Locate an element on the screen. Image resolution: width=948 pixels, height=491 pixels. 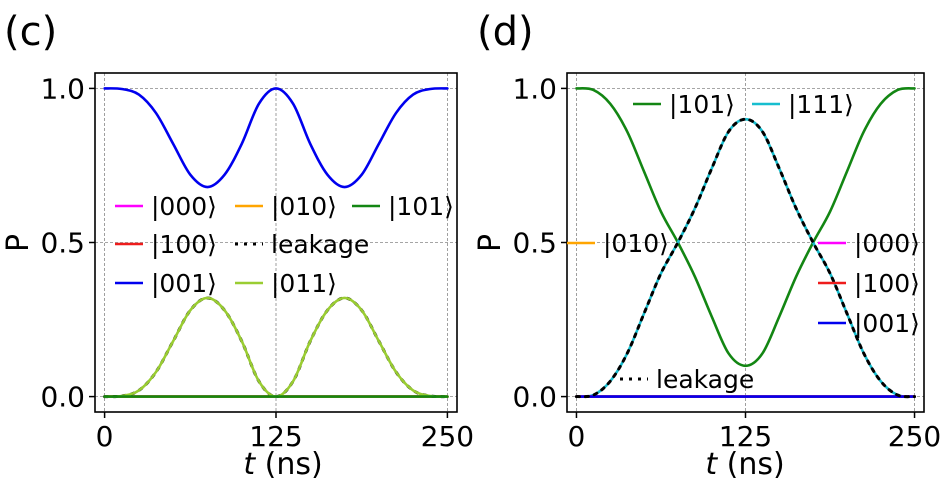
series-line-leakage is located at coordinates (276, 347).